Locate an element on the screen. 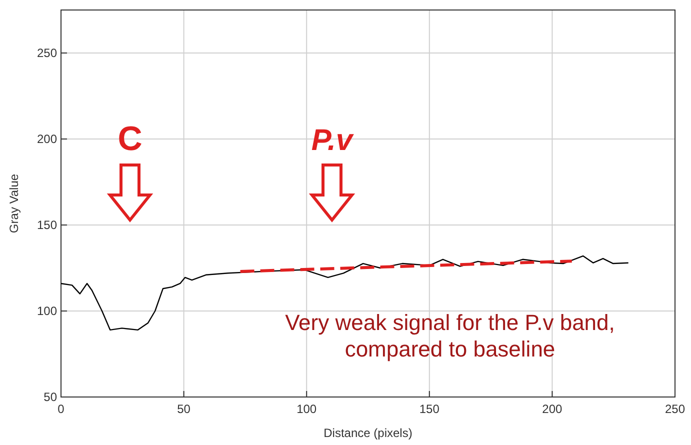 The image size is (691, 445). x-tick-label: 50 is located at coordinates (184, 409).